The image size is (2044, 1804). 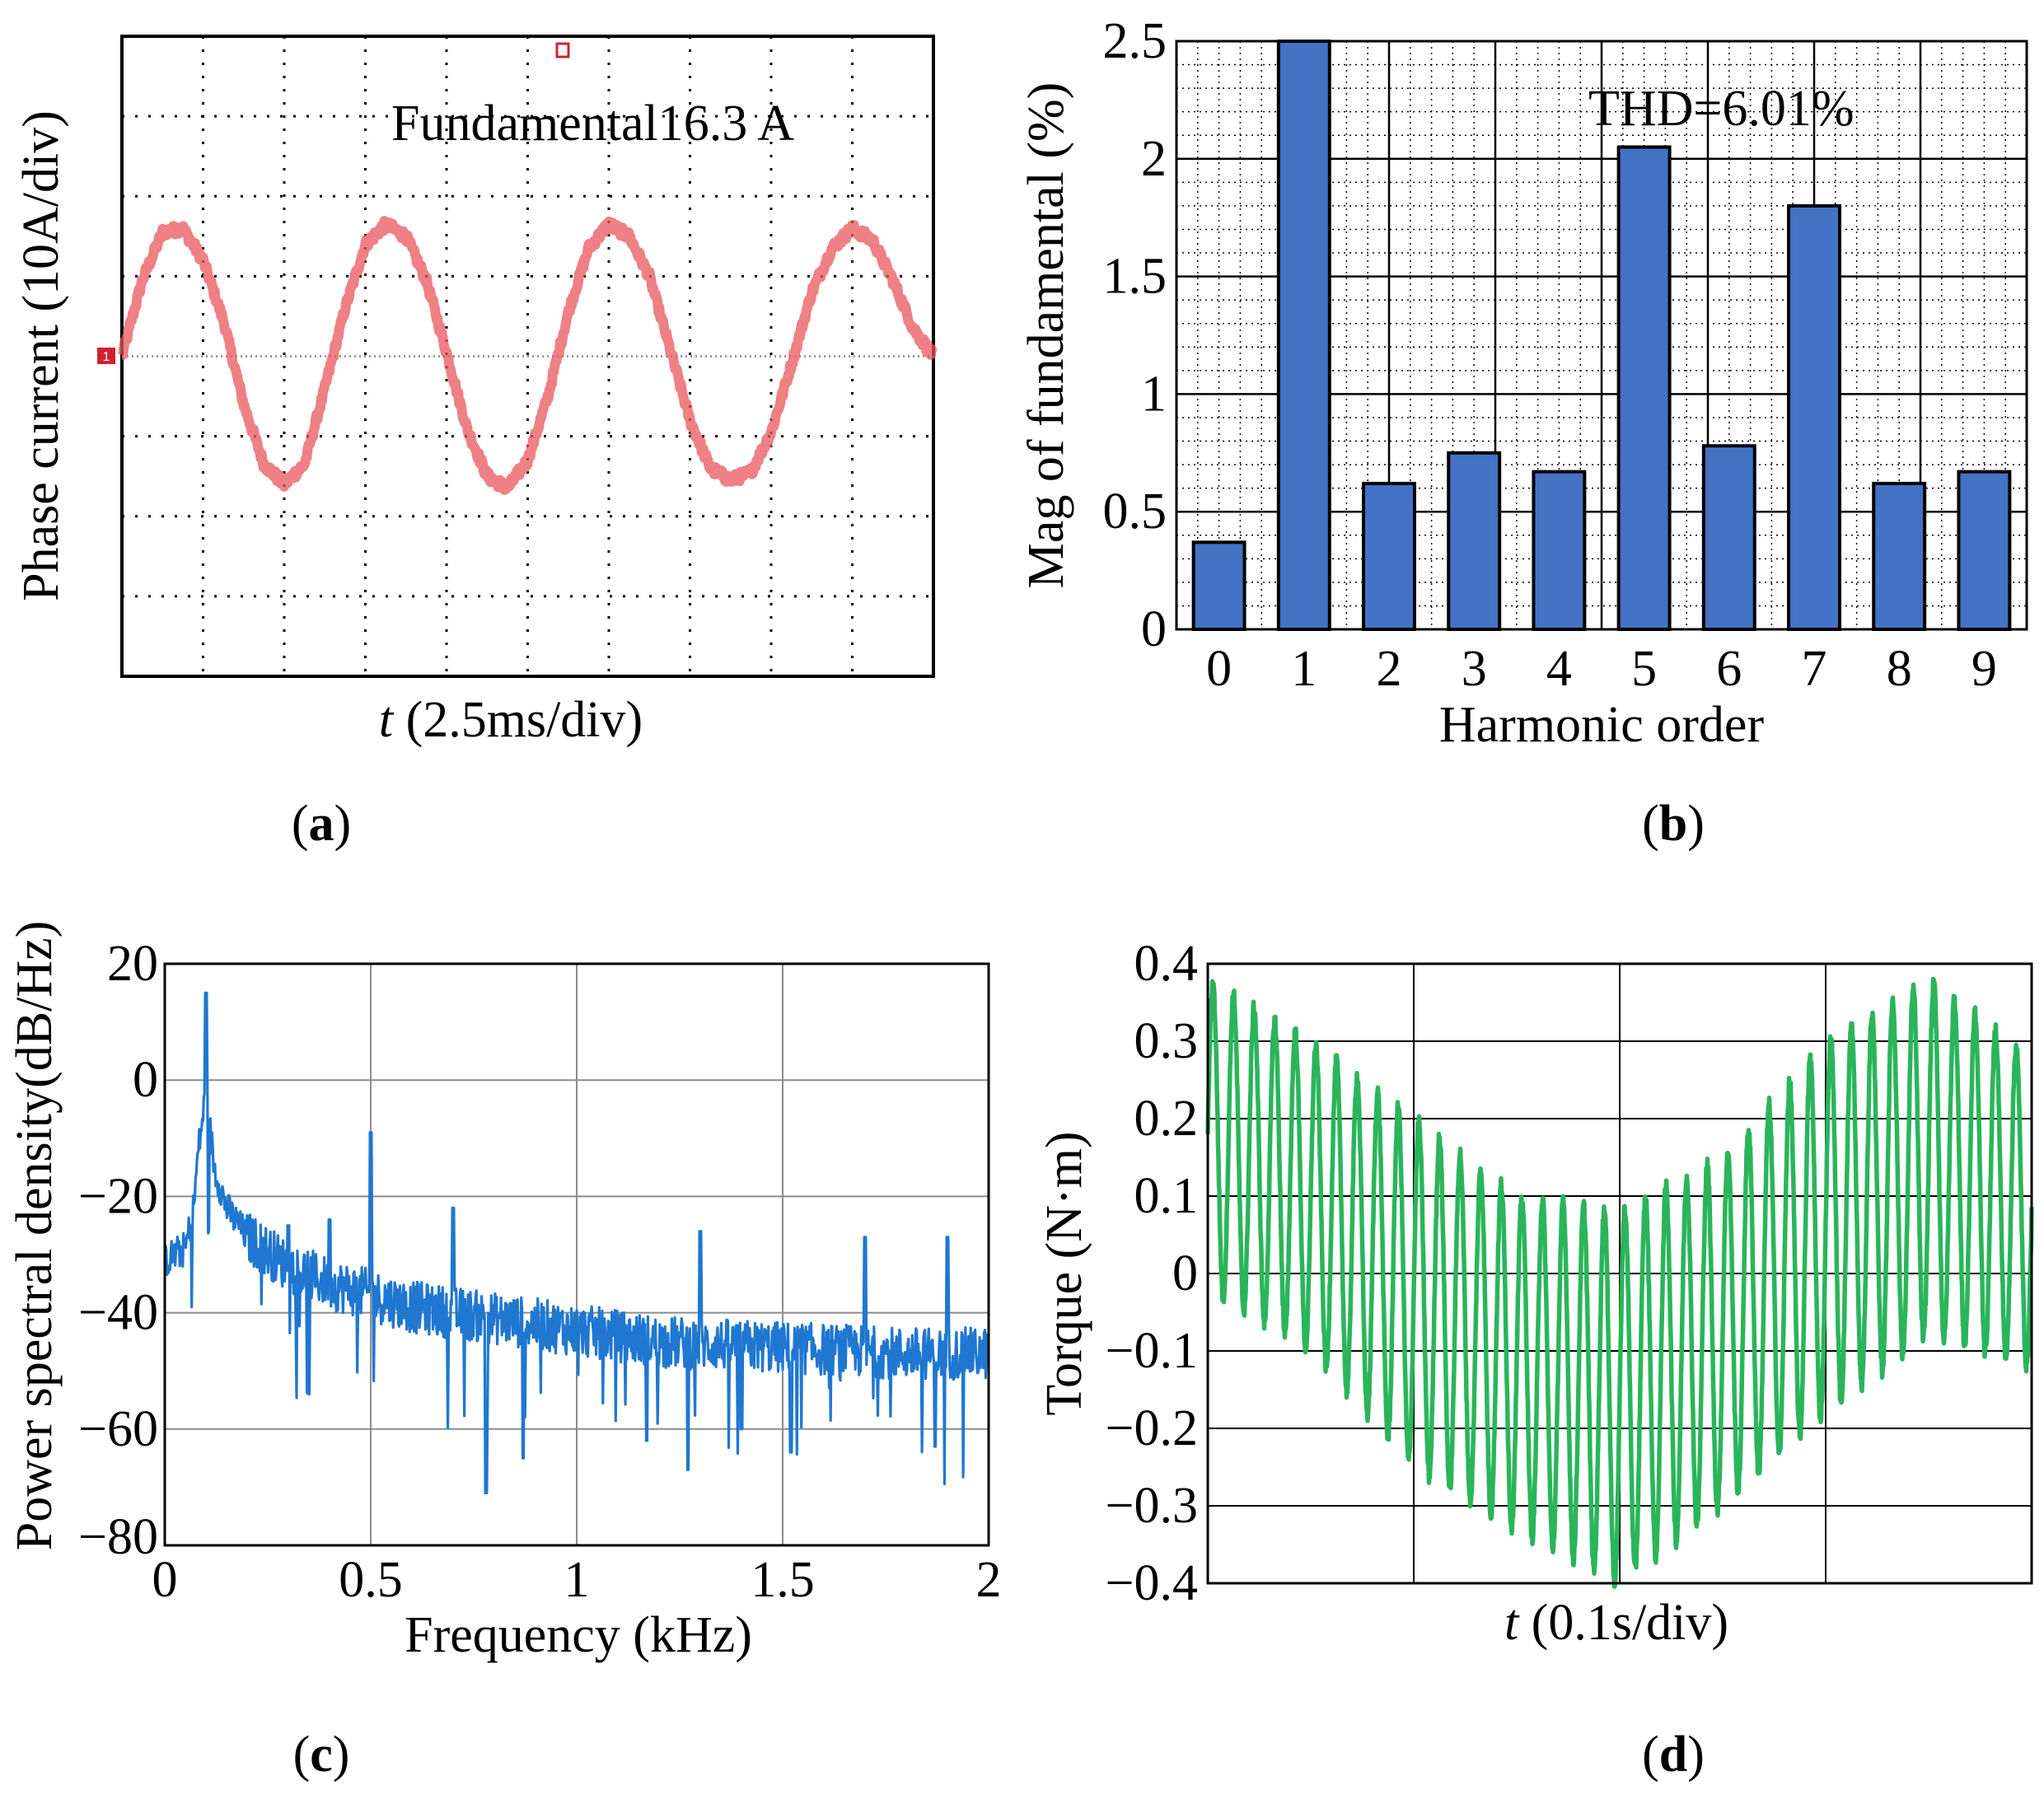 What do you see at coordinates (1166, 1196) in the screenshot?
I see `d-ytick-label: 0.1` at bounding box center [1166, 1196].